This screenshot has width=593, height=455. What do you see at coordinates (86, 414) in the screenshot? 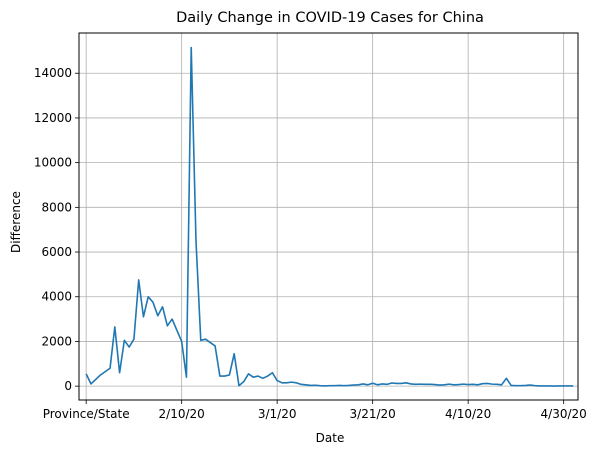
I see `x-tick-label: Province/State` at bounding box center [86, 414].